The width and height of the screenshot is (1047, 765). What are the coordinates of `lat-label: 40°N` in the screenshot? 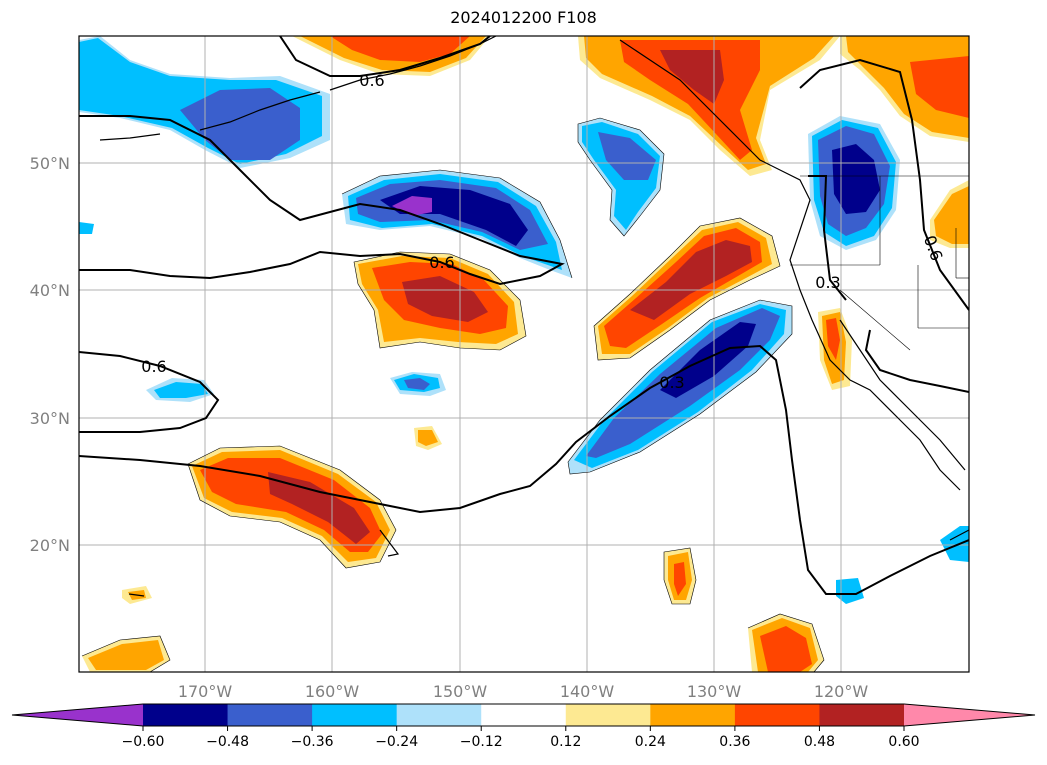 It's located at (50, 290).